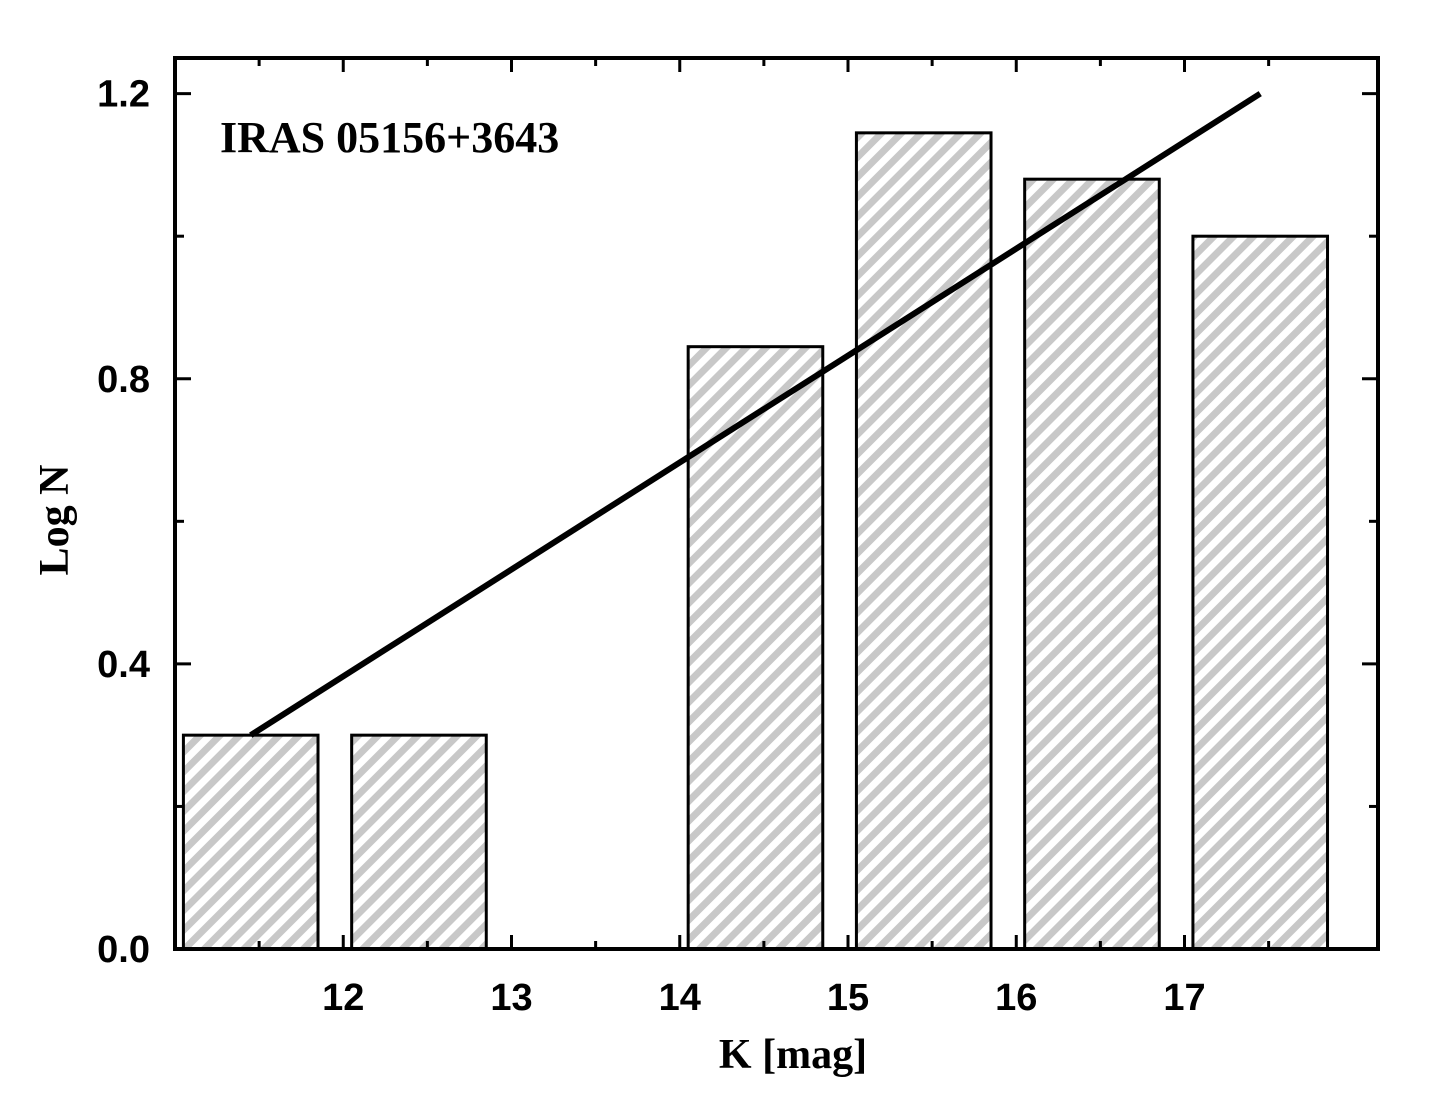 This screenshot has width=1437, height=1113. Describe the element at coordinates (389, 137) in the screenshot. I see `chart-annotation: IRAS 05156+3643` at that location.